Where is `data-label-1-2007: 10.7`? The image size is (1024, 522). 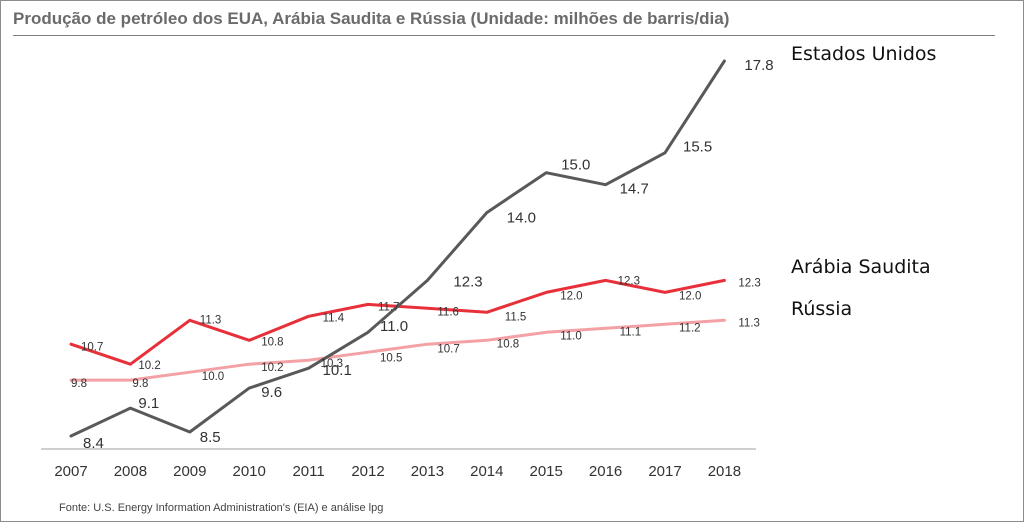
data-label-1-2007: 10.7 is located at coordinates (92, 347).